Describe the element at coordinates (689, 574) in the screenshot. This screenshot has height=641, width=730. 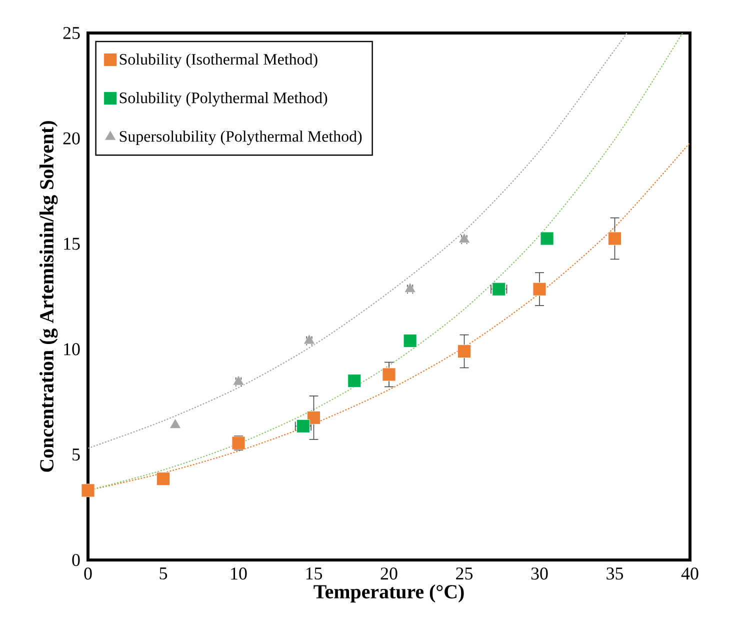
I see `x-tick-label: 40` at that location.